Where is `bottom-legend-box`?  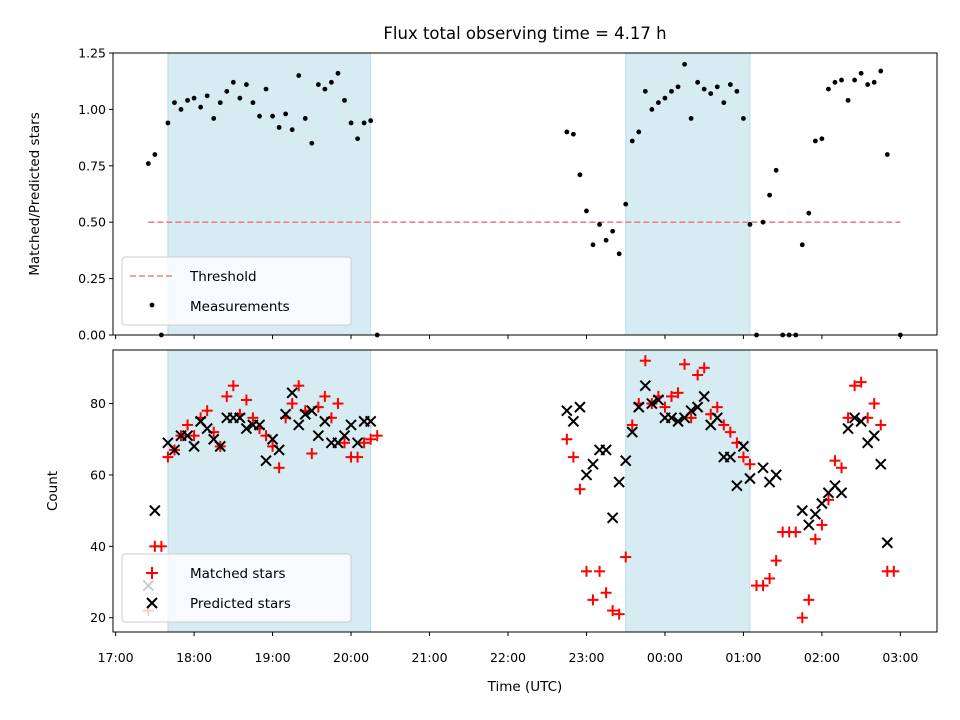 bottom-legend-box is located at coordinates (236, 588).